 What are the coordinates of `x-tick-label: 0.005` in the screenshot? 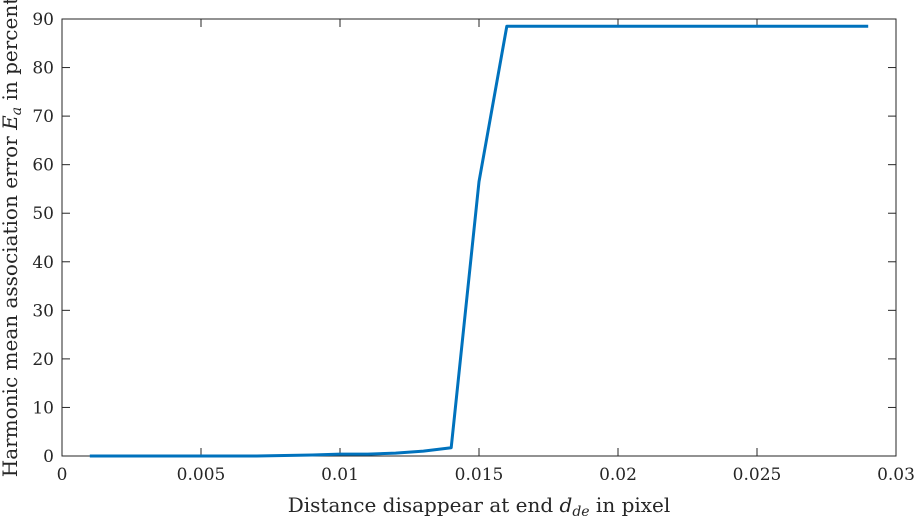 It's located at (201, 475).